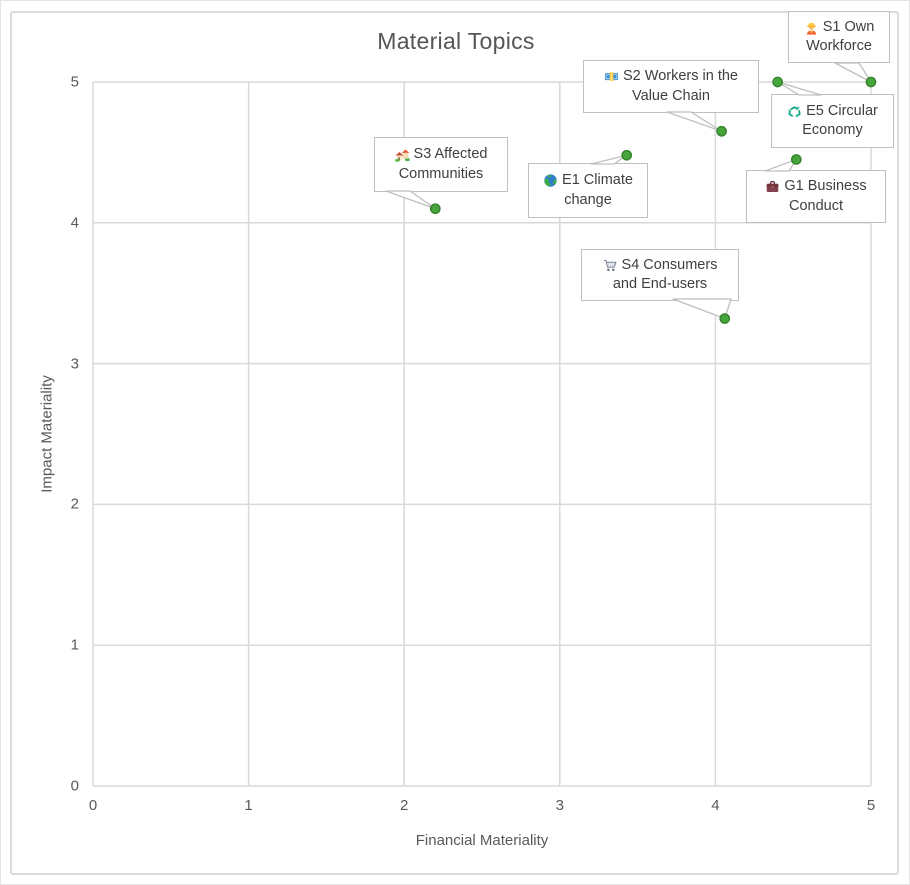 The image size is (910, 885). What do you see at coordinates (404, 805) in the screenshot?
I see `x-tick-label: 2` at bounding box center [404, 805].